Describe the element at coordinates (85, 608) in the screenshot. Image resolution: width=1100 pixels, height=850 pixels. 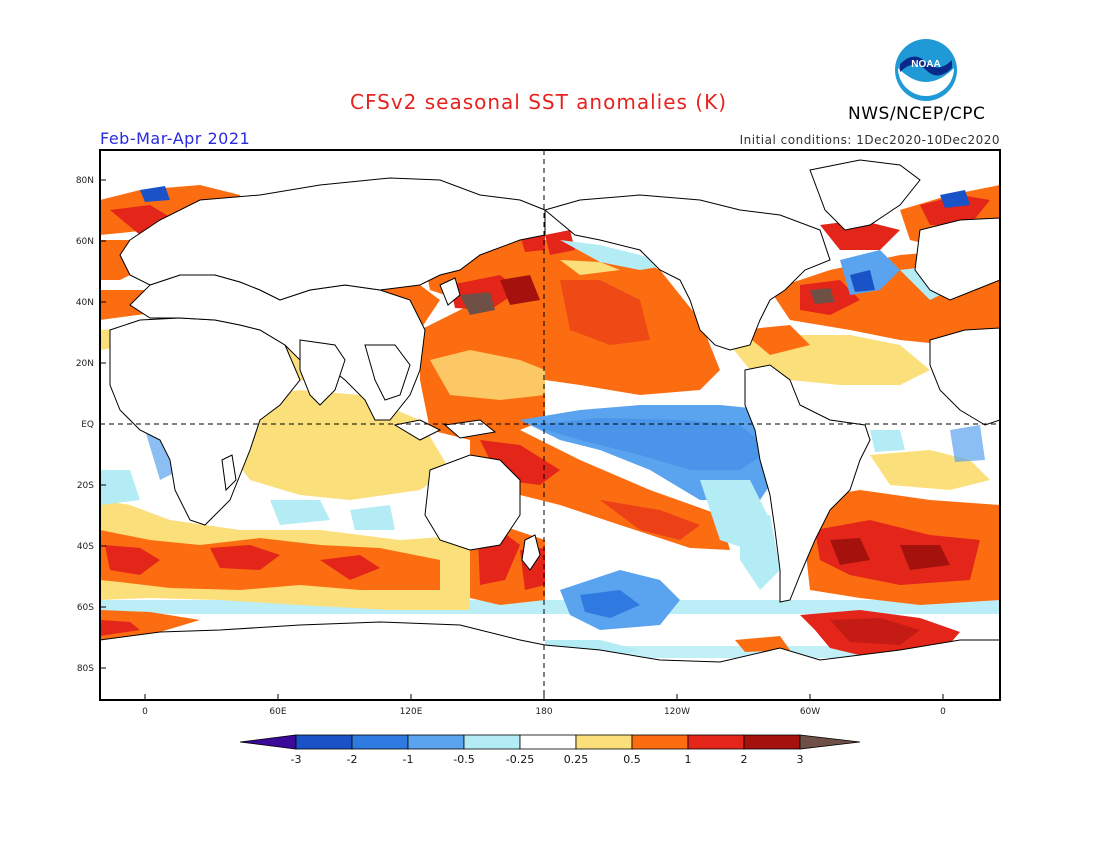
I see `lat-label-60s: 60S` at that location.